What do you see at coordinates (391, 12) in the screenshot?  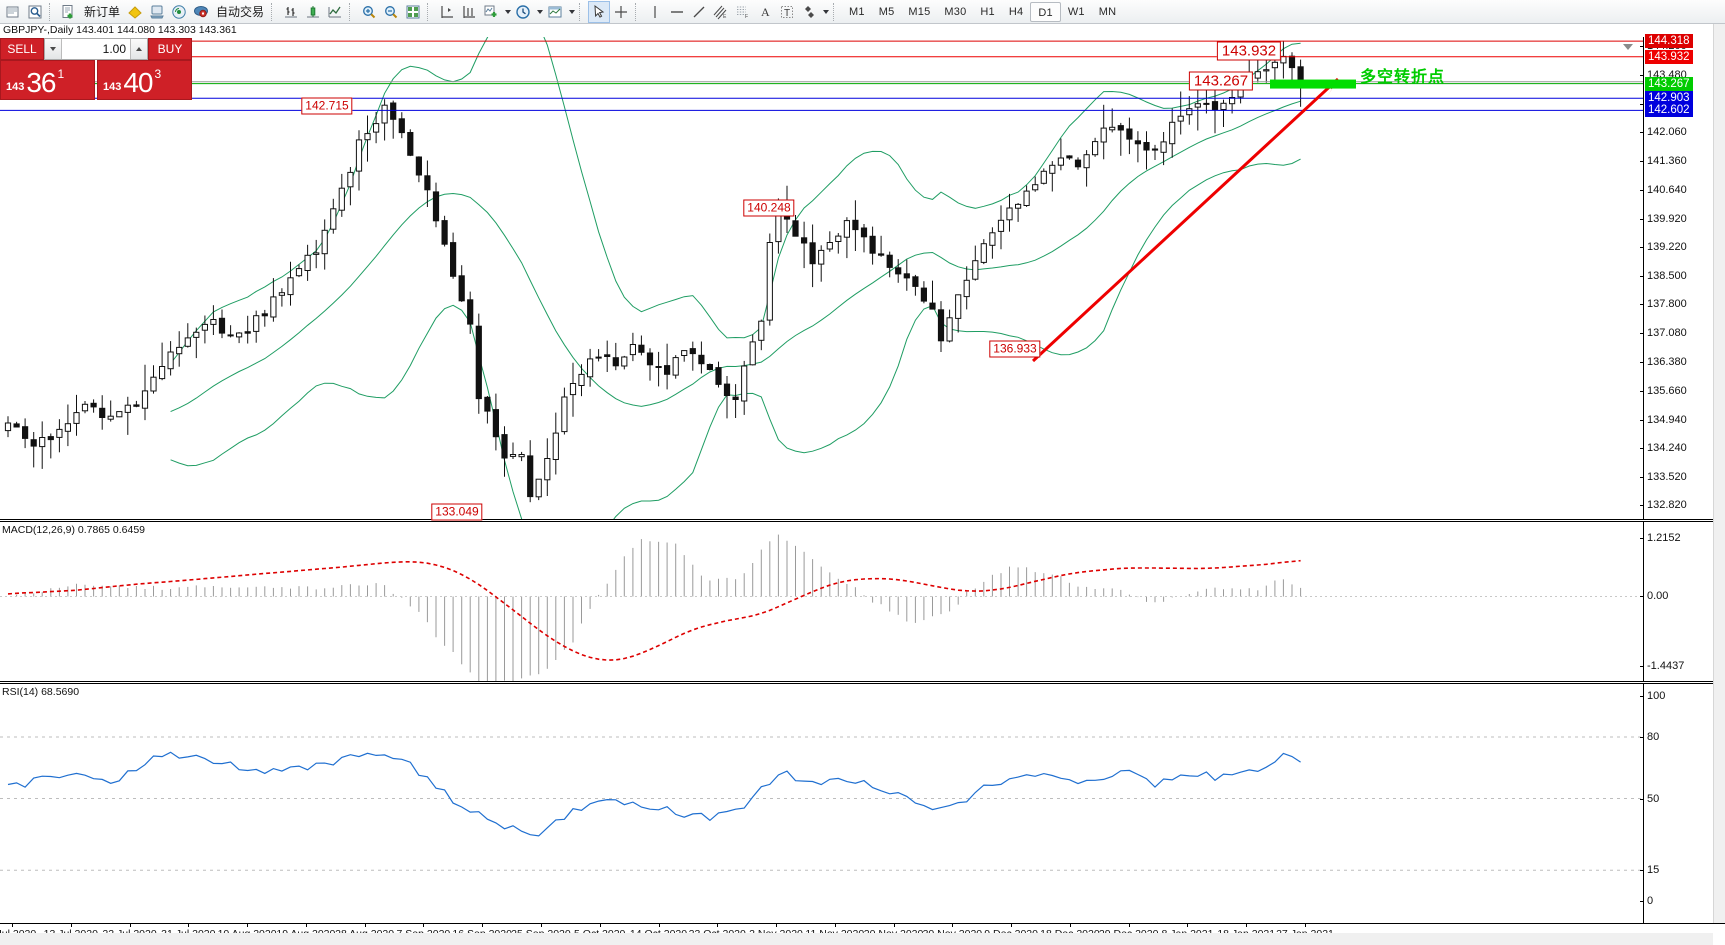 I see `zoom-out-icon` at bounding box center [391, 12].